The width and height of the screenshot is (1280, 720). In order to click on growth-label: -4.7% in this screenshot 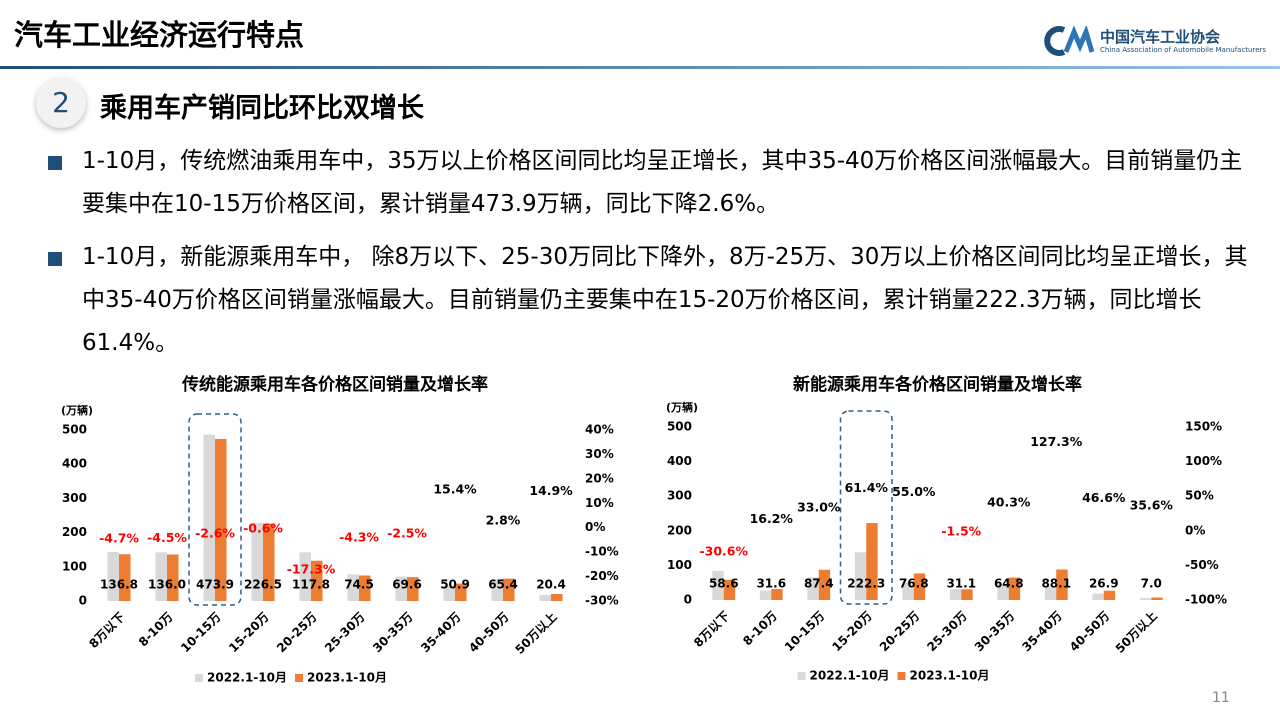, I will do `click(119, 538)`.